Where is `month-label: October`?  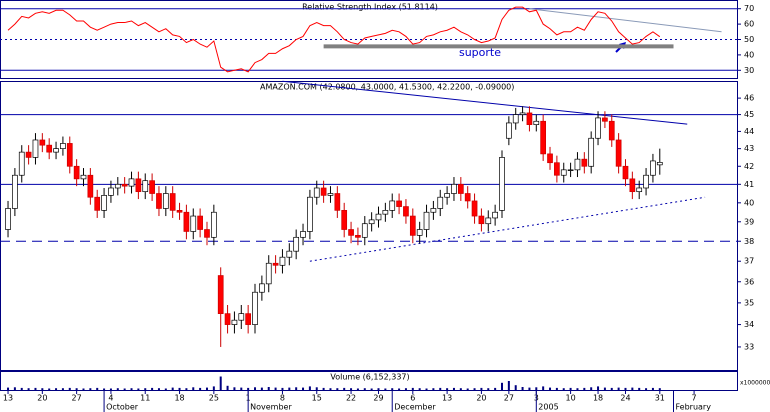 month-label: October is located at coordinates (122, 407).